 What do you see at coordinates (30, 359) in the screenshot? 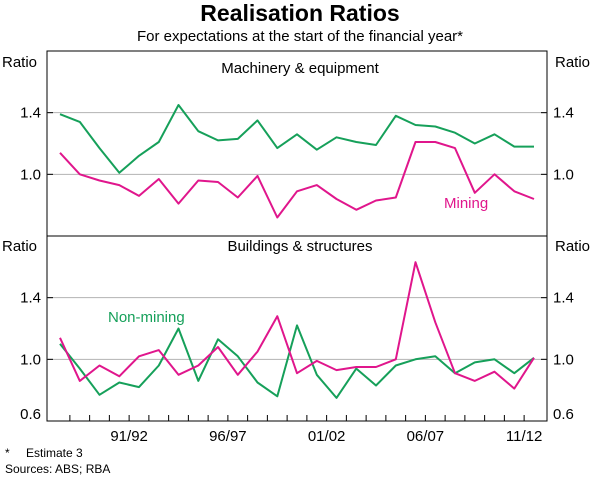
I see `bottom-left-tick-label: 1.0` at bounding box center [30, 359].